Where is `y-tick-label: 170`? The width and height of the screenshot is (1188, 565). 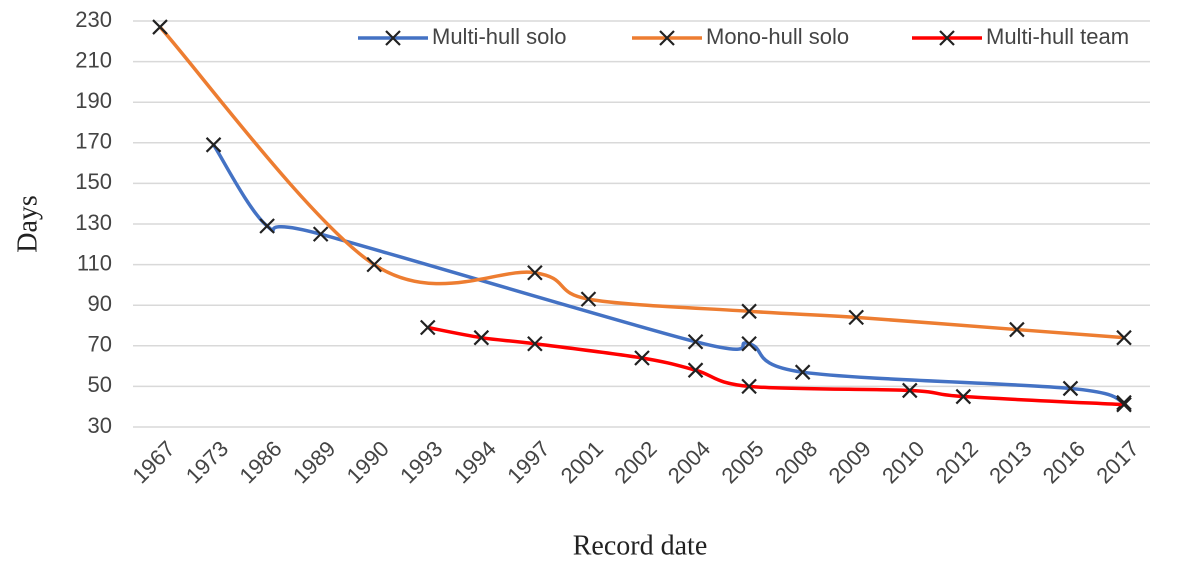 y-tick-label: 170 is located at coordinates (93, 141).